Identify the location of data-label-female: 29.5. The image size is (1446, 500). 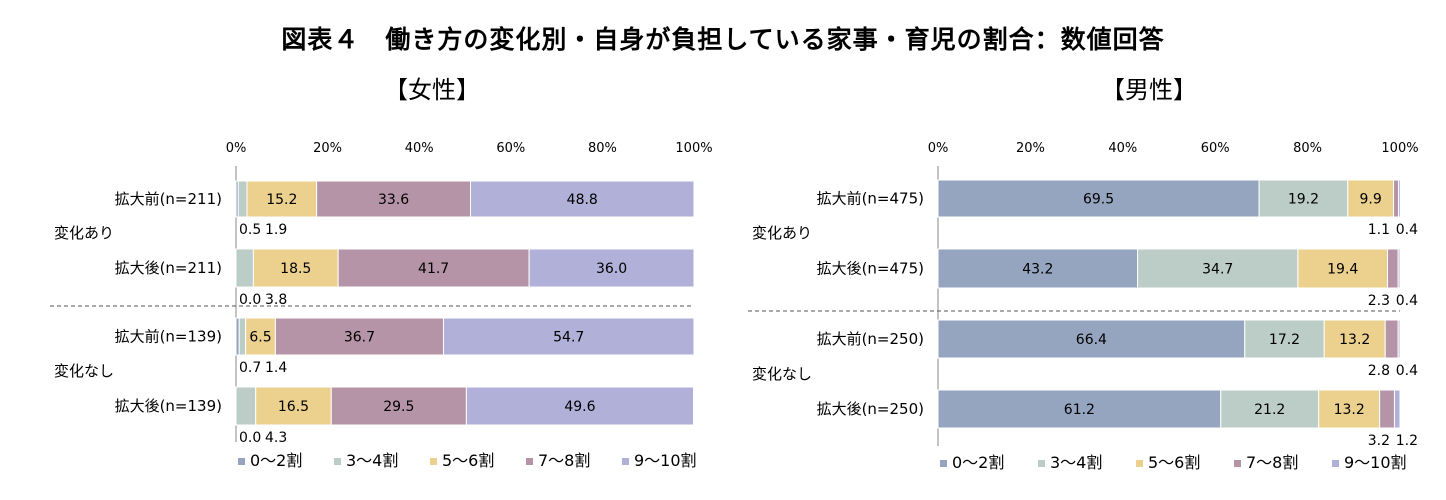
(398, 407).